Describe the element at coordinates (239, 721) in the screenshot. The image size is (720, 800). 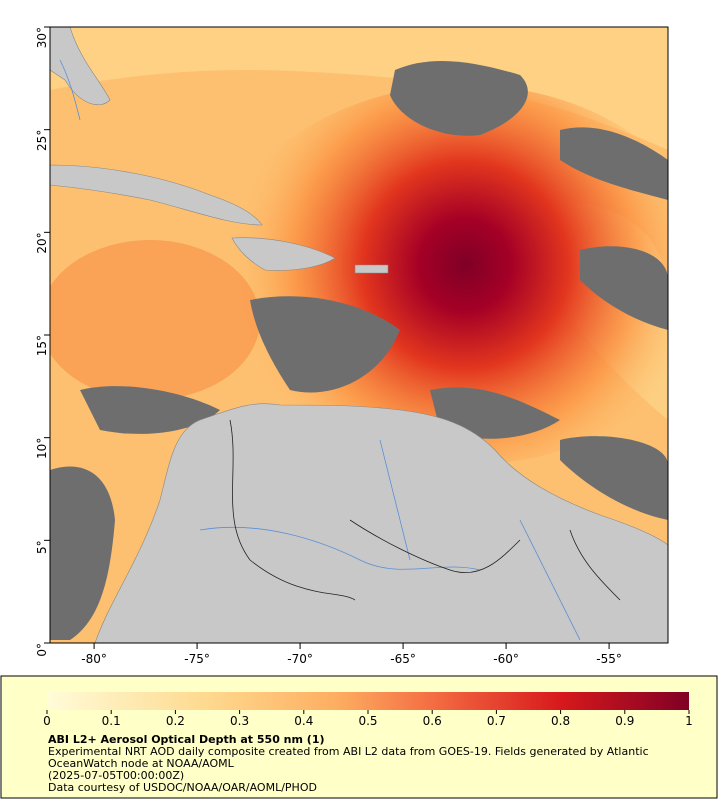
I see `colorbar-tick-label: 0.3` at that location.